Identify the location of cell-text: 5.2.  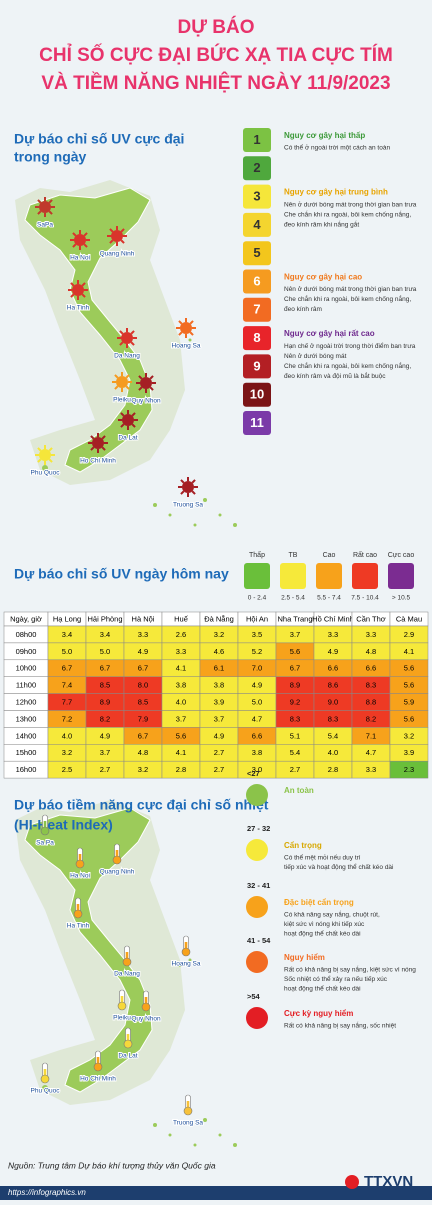
(257, 651).